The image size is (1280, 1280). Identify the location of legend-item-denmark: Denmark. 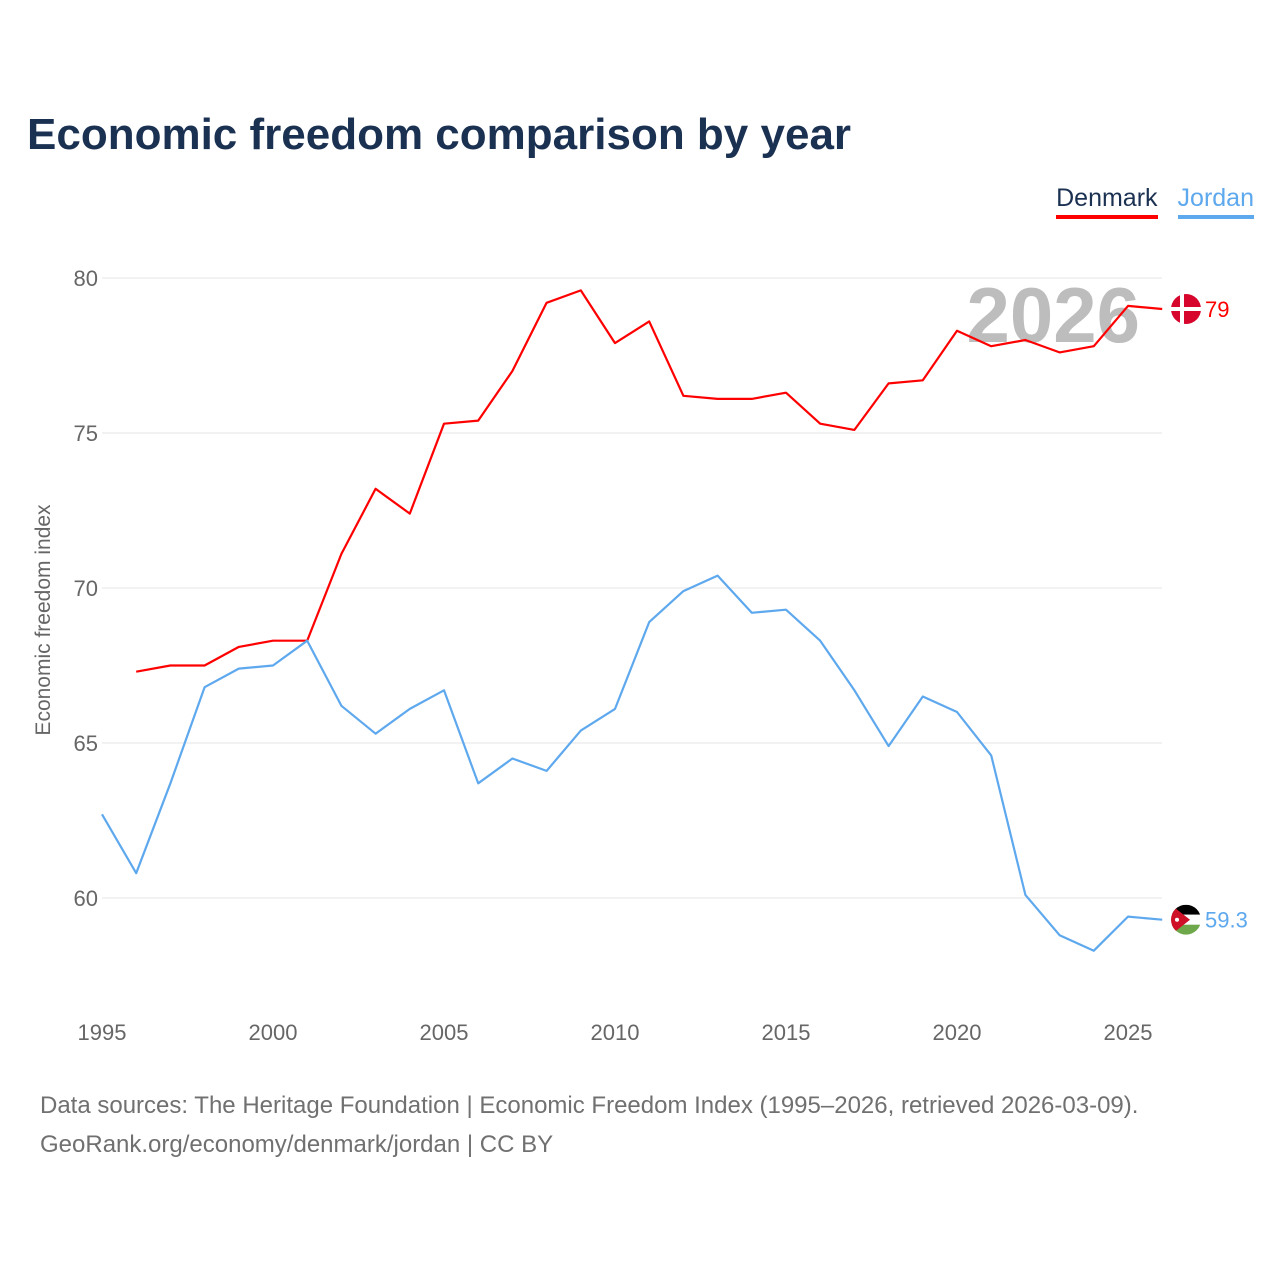
(1107, 201).